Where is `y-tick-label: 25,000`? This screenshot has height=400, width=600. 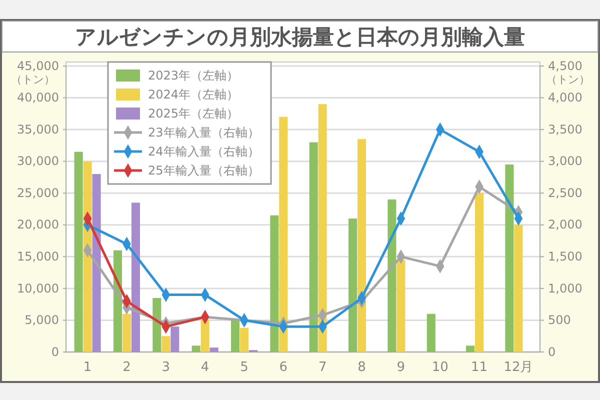 y-tick-label: 25,000 is located at coordinates (38, 193).